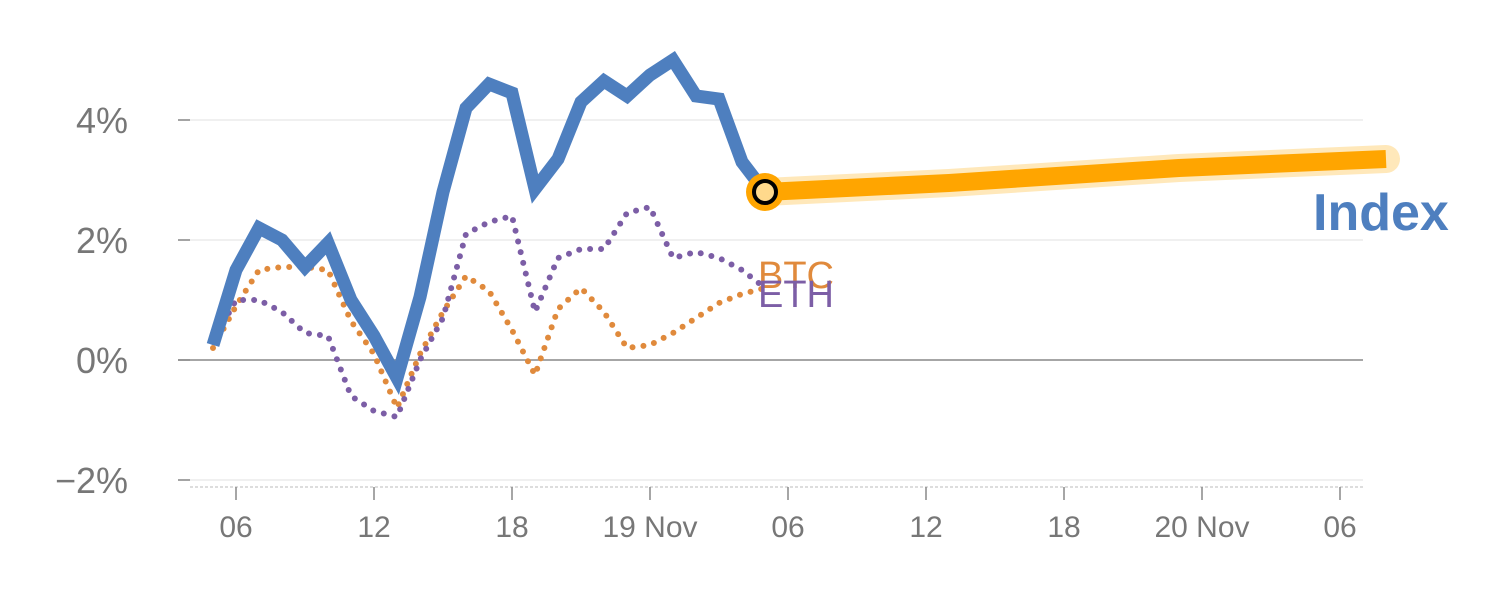 This screenshot has height=600, width=1500. Describe the element at coordinates (796, 276) in the screenshot. I see `btc-series-label: BTC` at that location.